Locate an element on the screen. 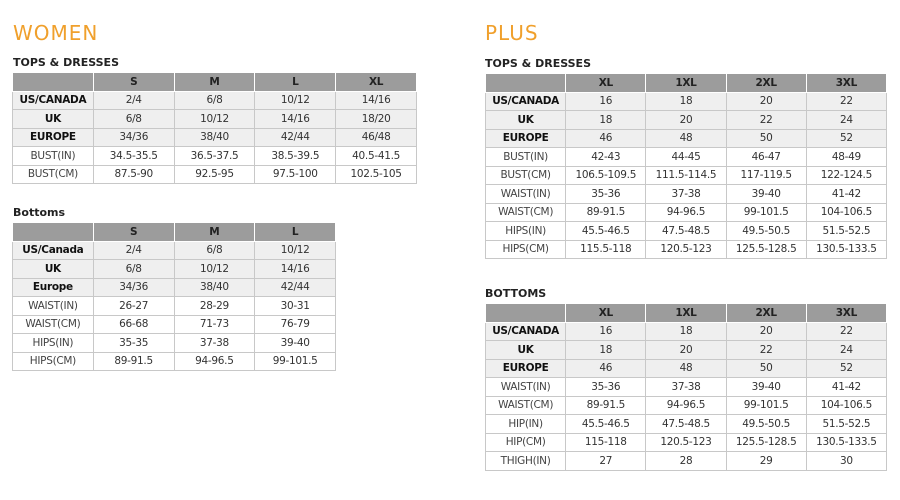 Image resolution: width=900 pixels, height=500 pixels. column-header: M is located at coordinates (214, 82).